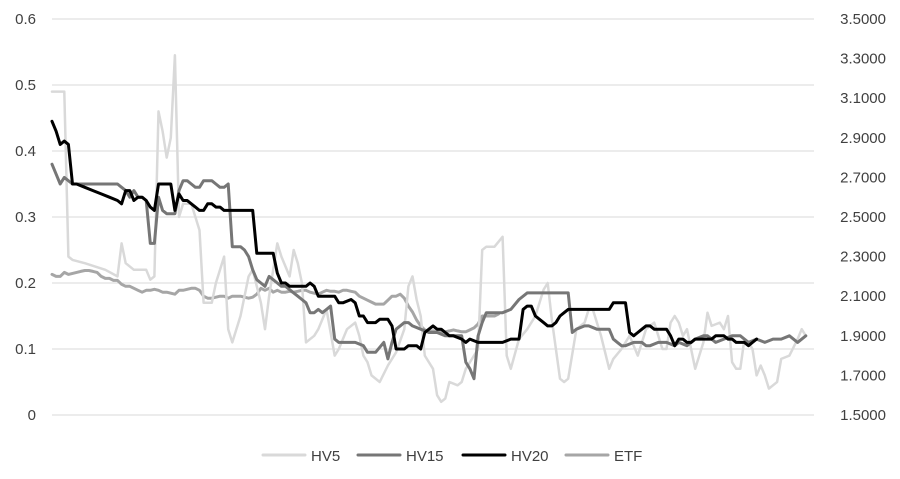 The image size is (900, 479). I want to click on right-tick-label: 3.3000, so click(863, 59).